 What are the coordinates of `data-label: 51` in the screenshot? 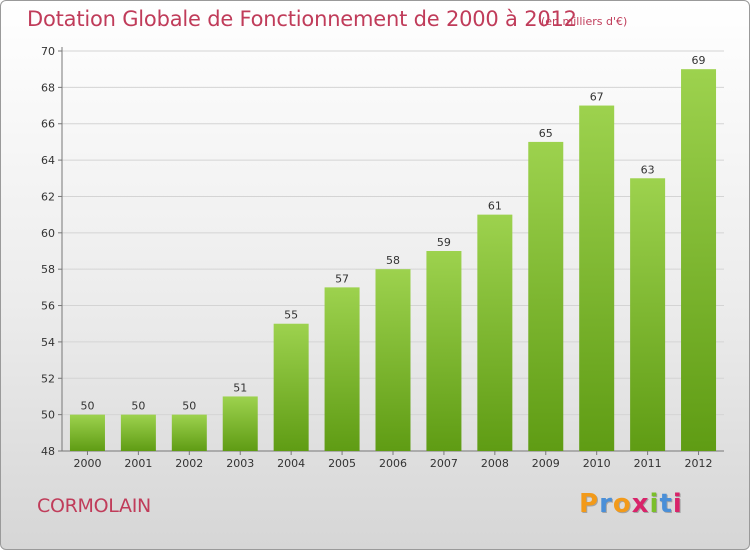 It's located at (240, 387).